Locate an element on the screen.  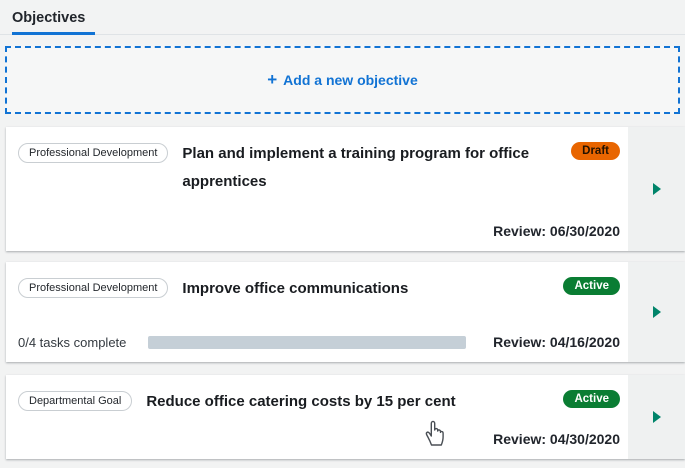
tab-bar: Objectives is located at coordinates (342, 17).